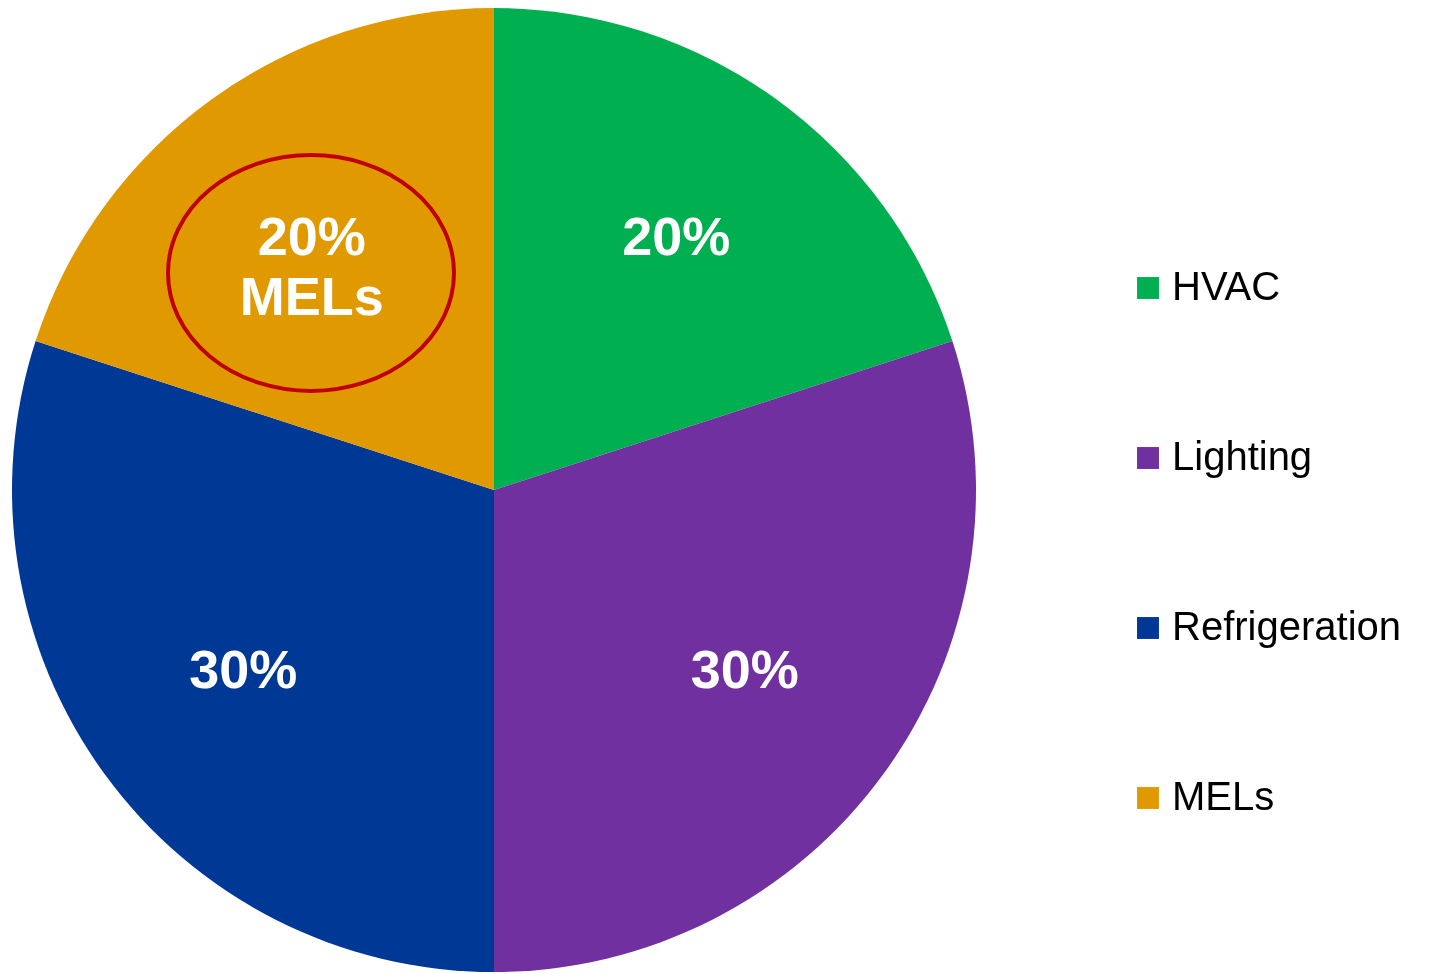 This screenshot has height=974, width=1450. I want to click on data-label: 20% MELs, so click(311, 266).